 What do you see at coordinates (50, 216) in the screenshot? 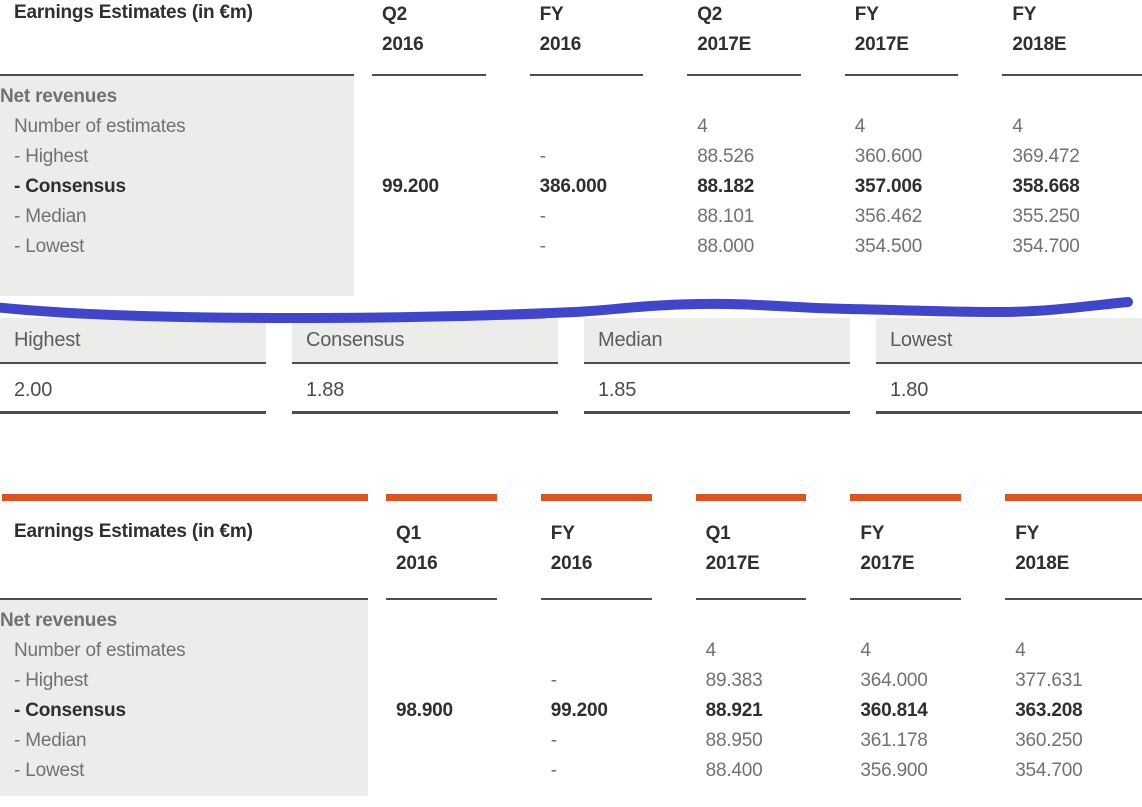
I see `row-label: - Median` at bounding box center [50, 216].